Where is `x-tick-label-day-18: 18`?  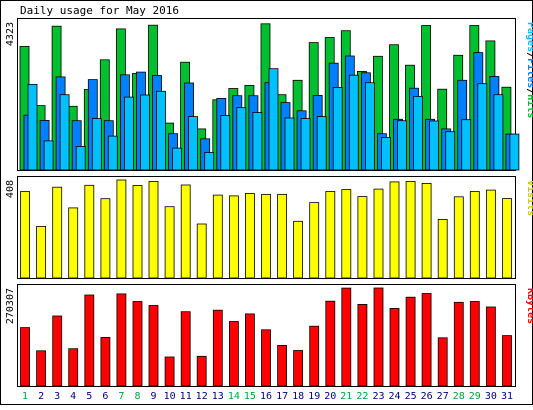 x-tick-label-day-18: 18 is located at coordinates (298, 396).